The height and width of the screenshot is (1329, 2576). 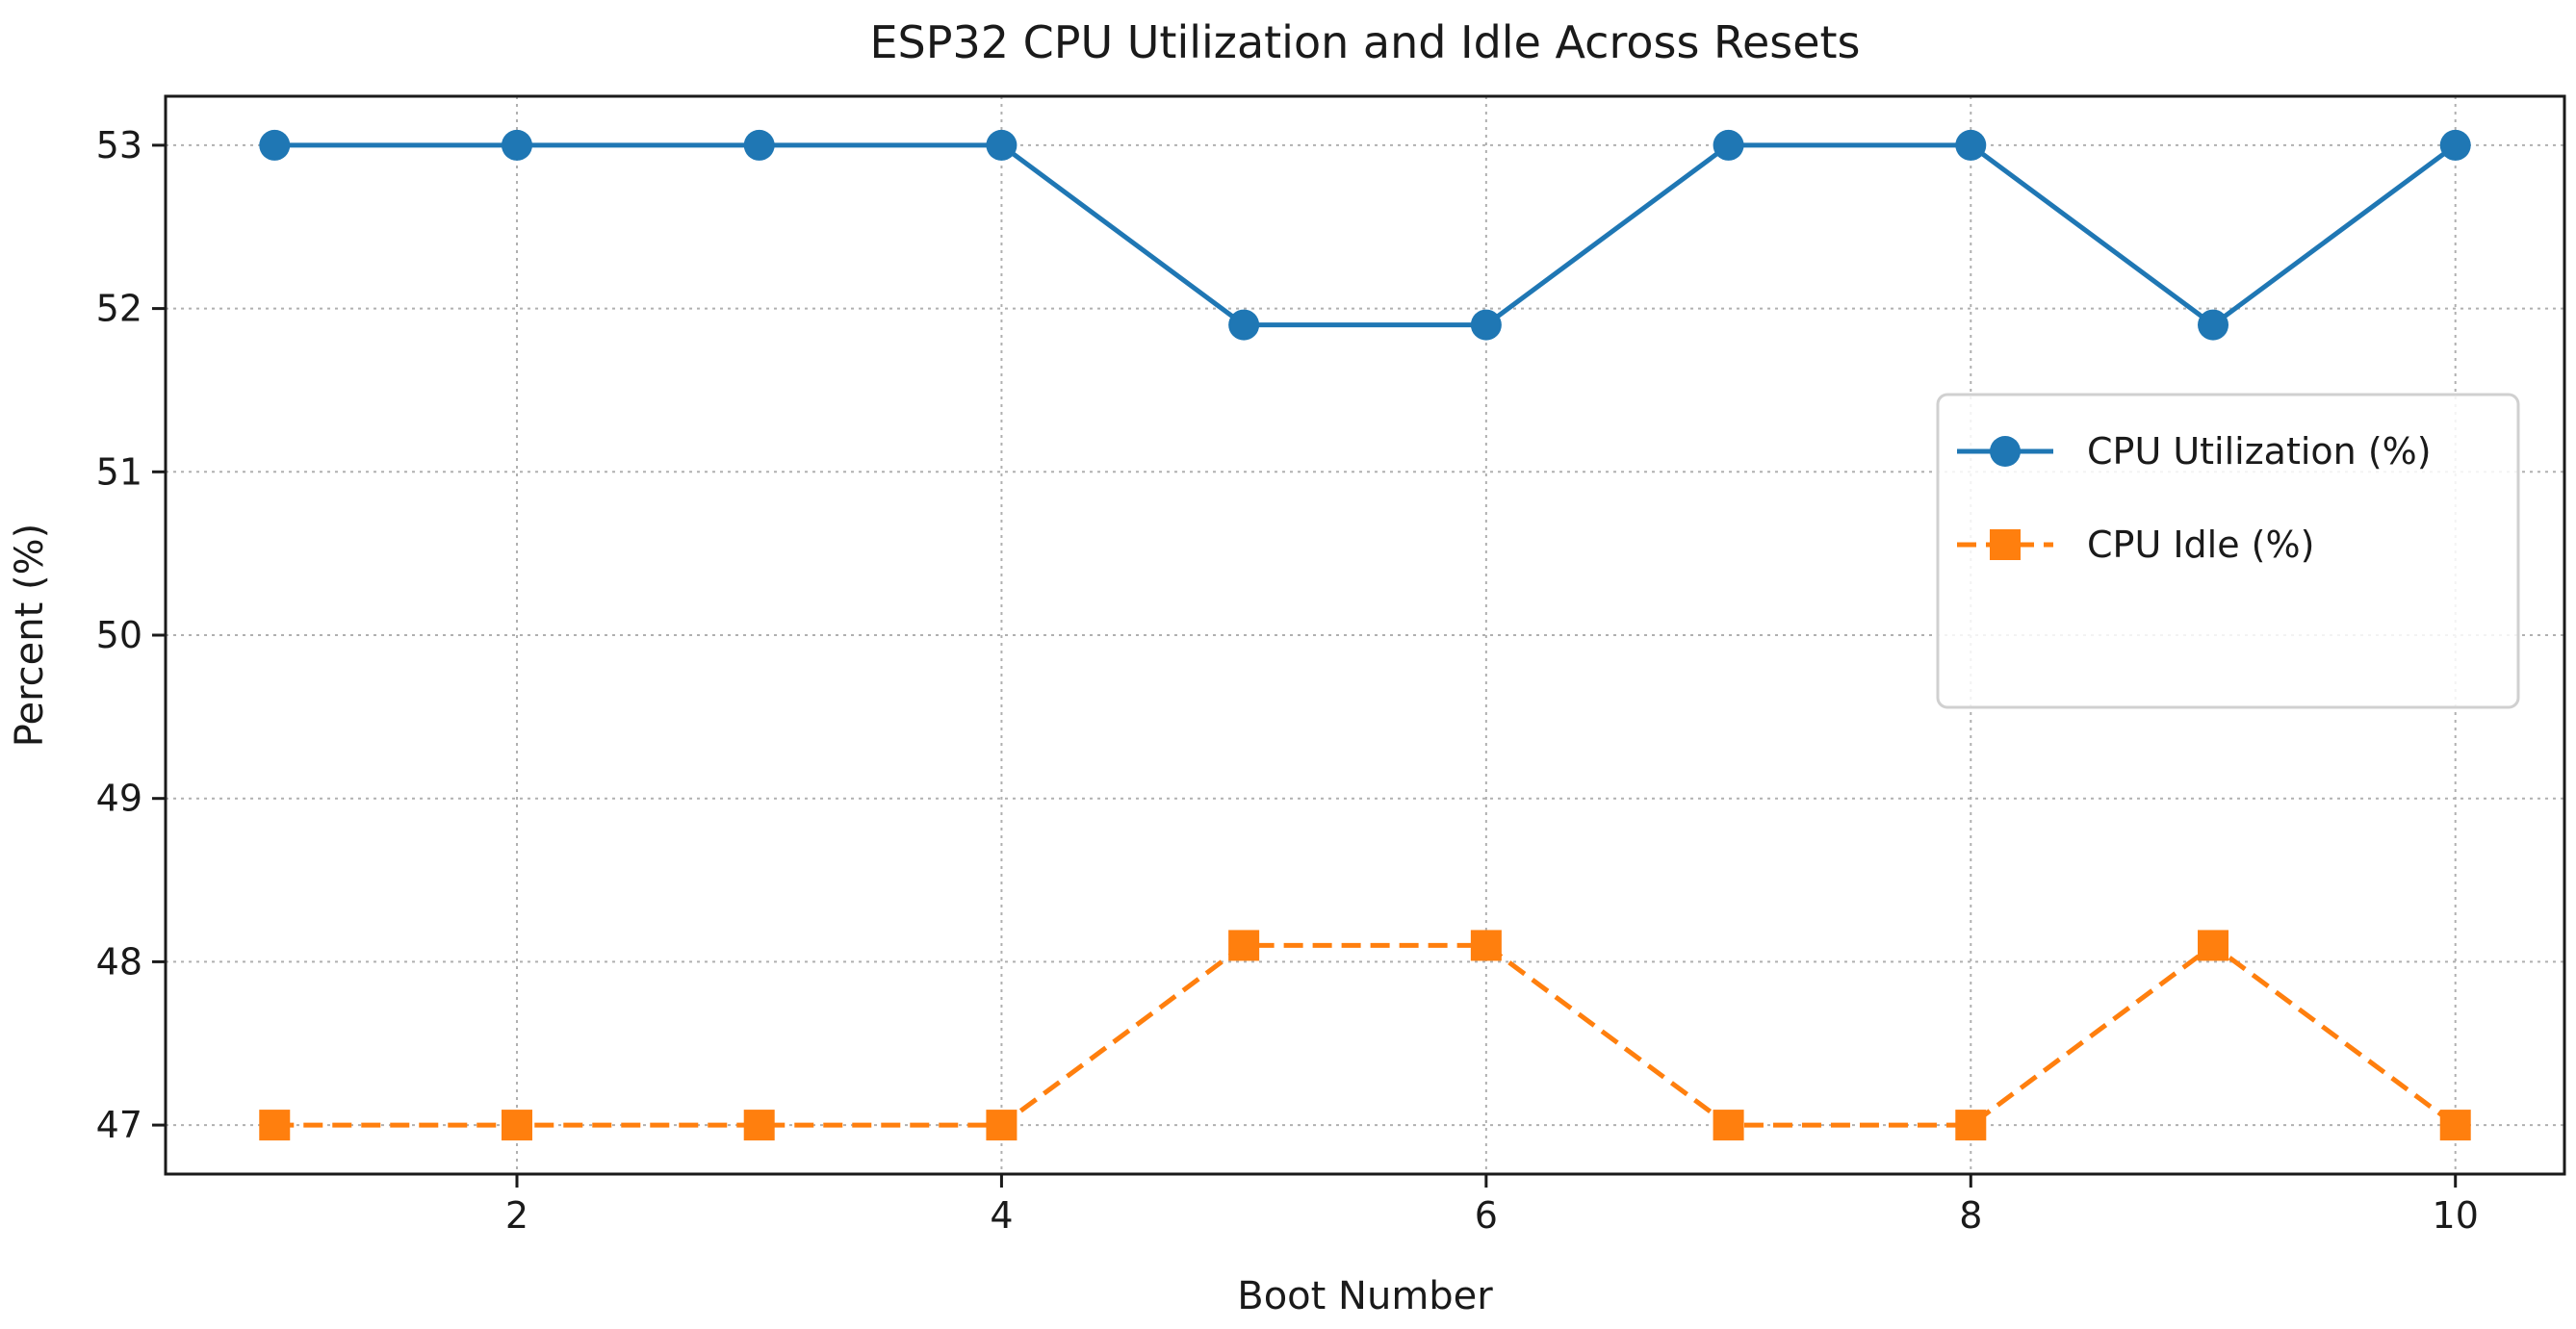 What do you see at coordinates (2260, 451) in the screenshot?
I see `legend-label-cpu-utilization: CPU Utilization (%)` at bounding box center [2260, 451].